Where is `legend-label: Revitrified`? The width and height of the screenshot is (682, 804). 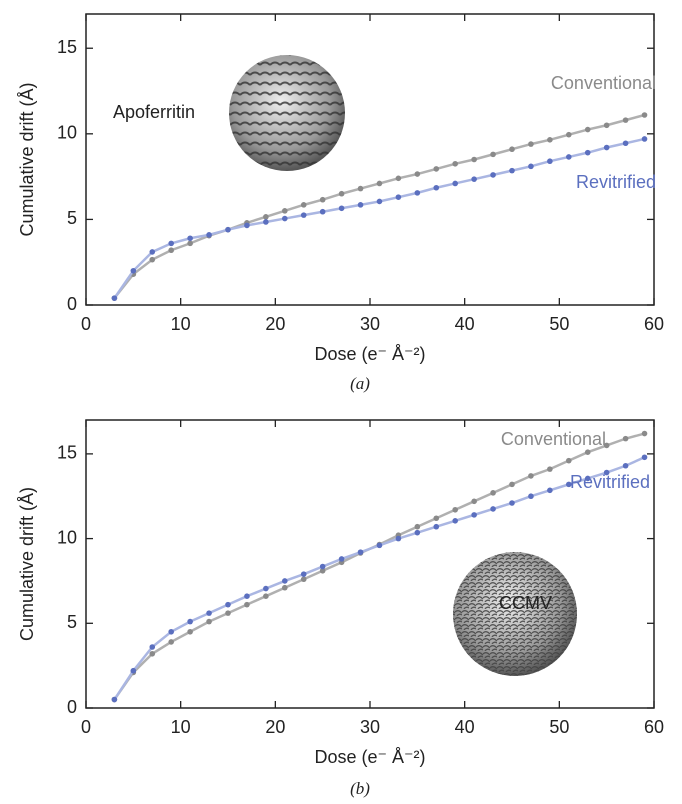
legend-label: Revitrified is located at coordinates (616, 182).